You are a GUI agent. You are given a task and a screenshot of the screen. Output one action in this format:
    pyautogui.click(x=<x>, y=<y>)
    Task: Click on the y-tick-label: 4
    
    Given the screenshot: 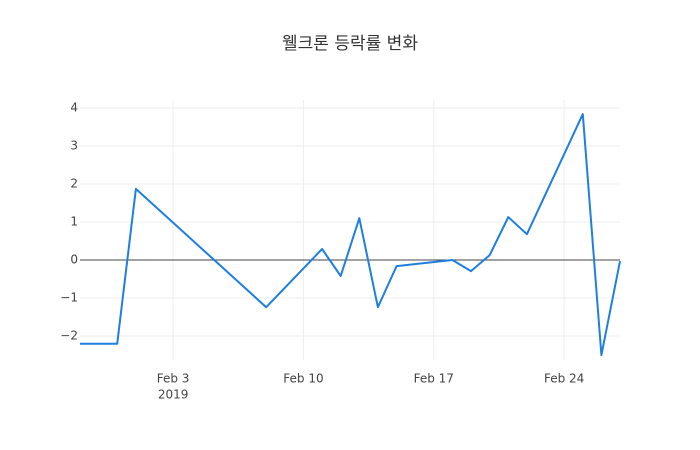 What is the action you would take?
    pyautogui.click(x=74, y=107)
    